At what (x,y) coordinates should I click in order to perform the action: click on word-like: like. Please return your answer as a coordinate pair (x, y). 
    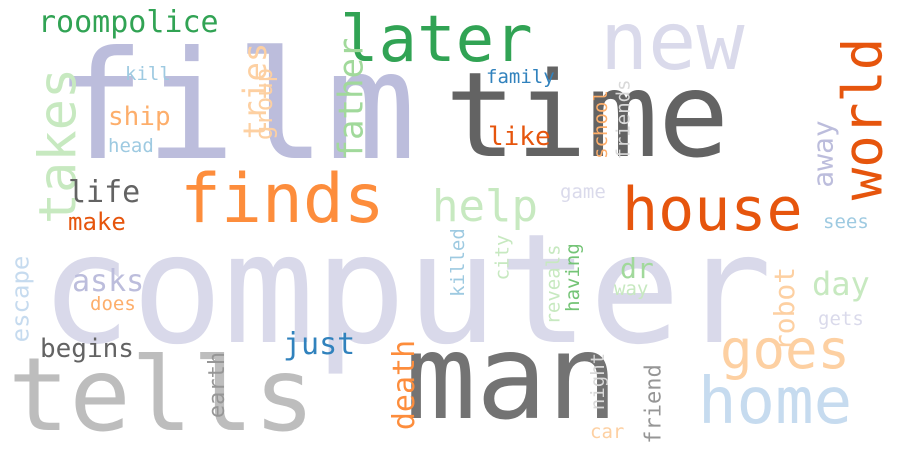
    Looking at the image, I should click on (519, 137).